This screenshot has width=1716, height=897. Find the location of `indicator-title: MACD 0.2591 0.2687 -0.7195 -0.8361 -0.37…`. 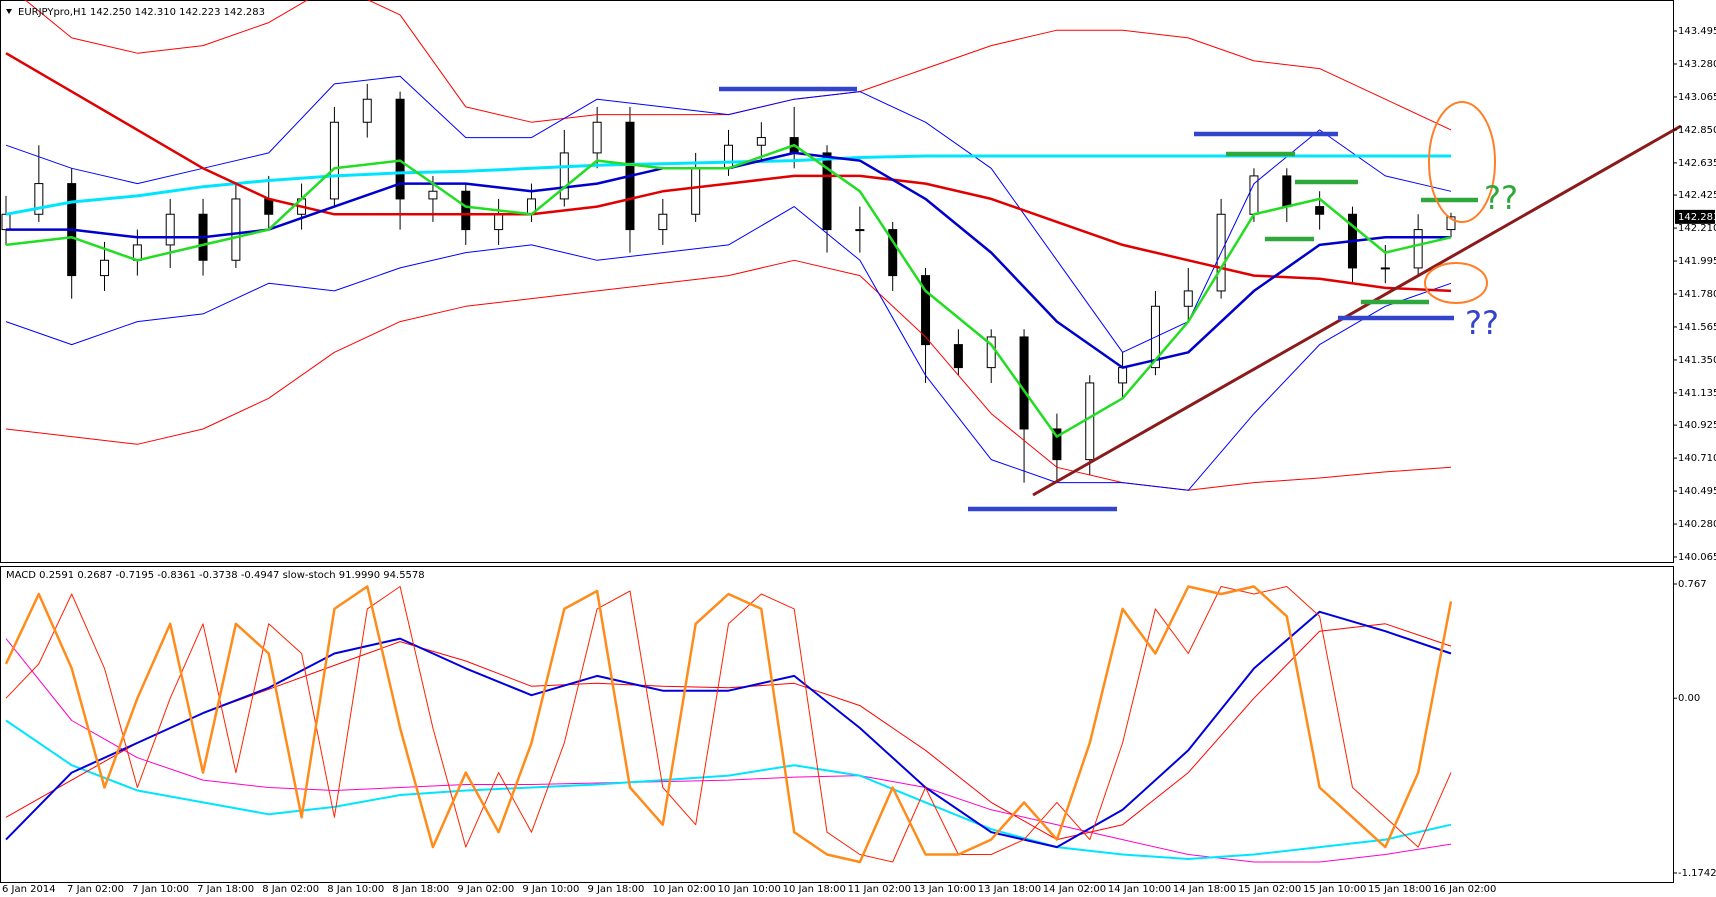

indicator-title: MACD 0.2591 0.2687 -0.7195 -0.8361 -0.37… is located at coordinates (215, 575).